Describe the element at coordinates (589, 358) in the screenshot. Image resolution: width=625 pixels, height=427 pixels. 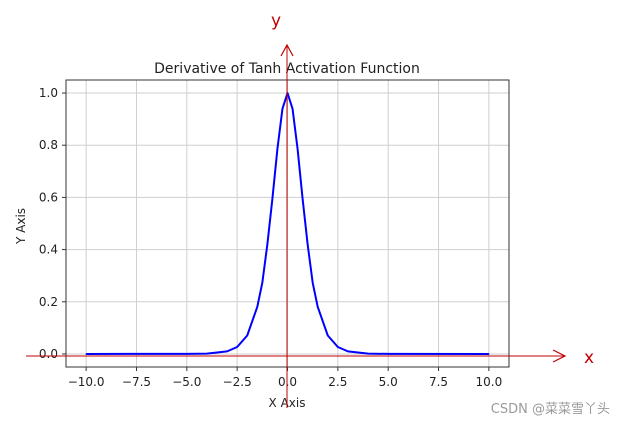
I see `overlay-x-letter: x` at that location.